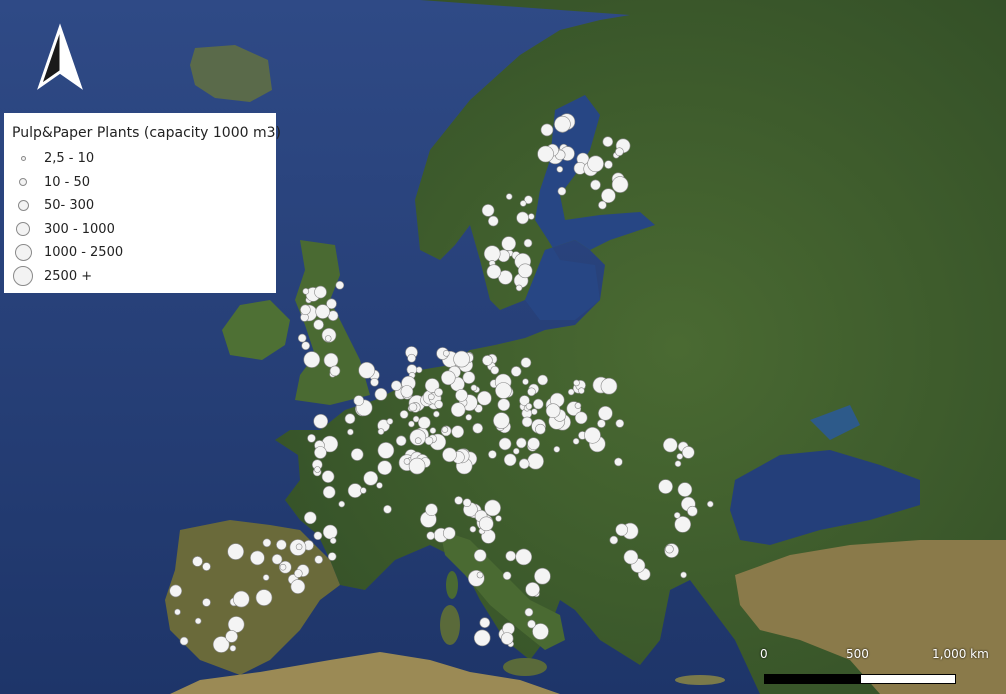 The width and height of the screenshot is (1006, 694). Describe the element at coordinates (79, 229) in the screenshot. I see `legend-label: 300 - 1000` at that location.